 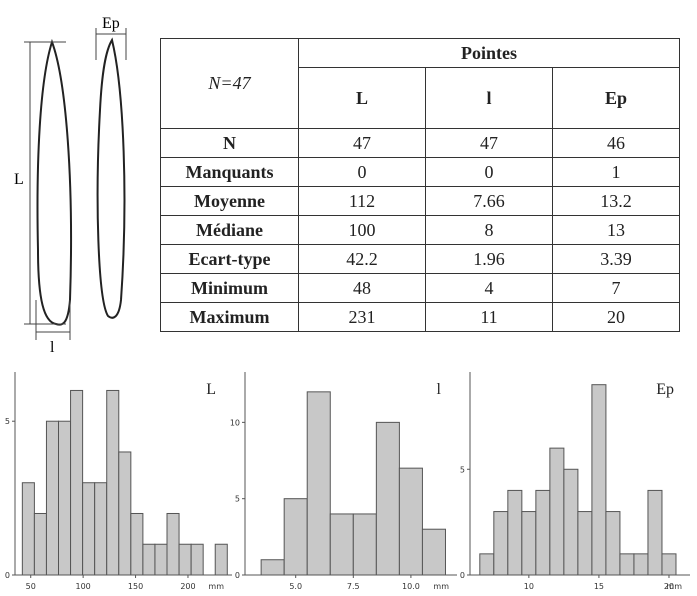 I want to click on x-tick-label: 150, so click(x=135, y=586).